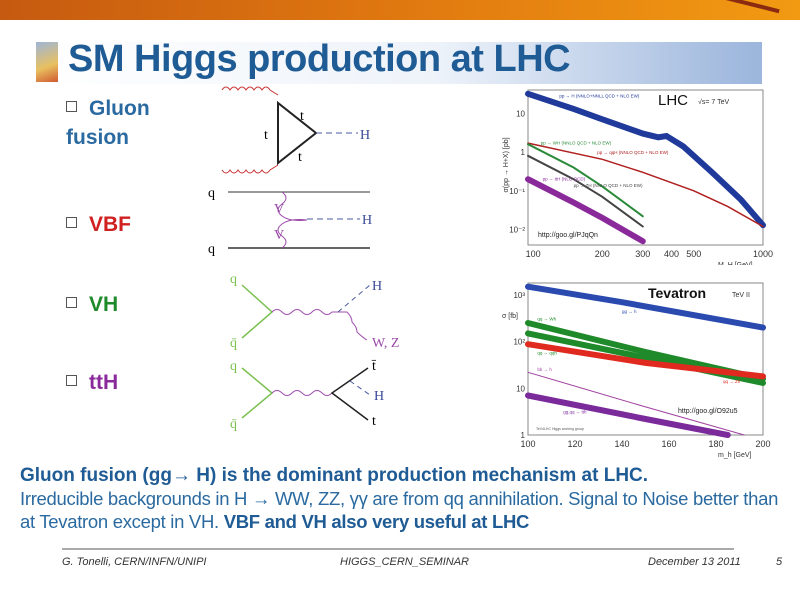 This screenshot has width=800, height=600. Describe the element at coordinates (519, 342) in the screenshot. I see `y-tick-label: 10²` at that location.